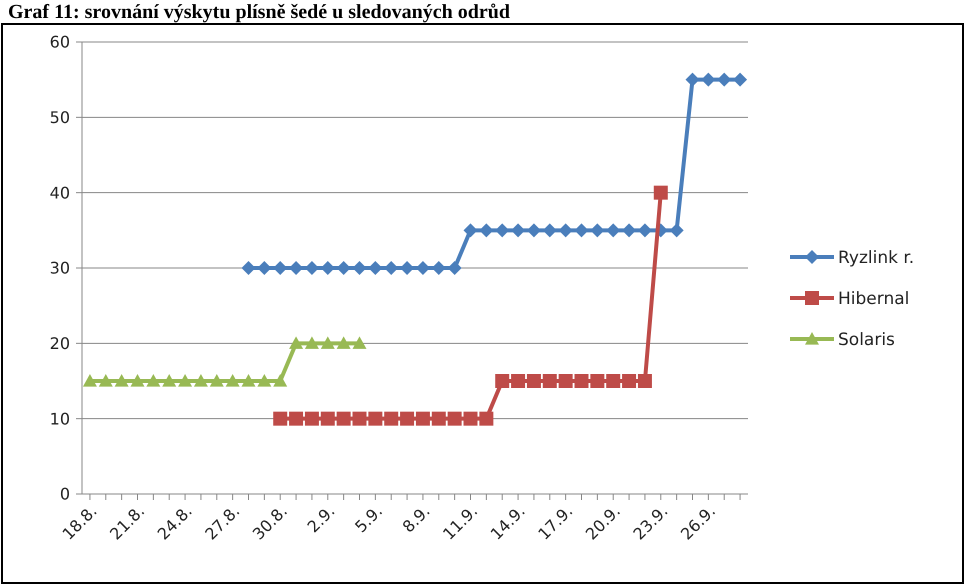 Image resolution: width=965 pixels, height=585 pixels. What do you see at coordinates (60, 268) in the screenshot?
I see `y-tick-label: 30` at bounding box center [60, 268].